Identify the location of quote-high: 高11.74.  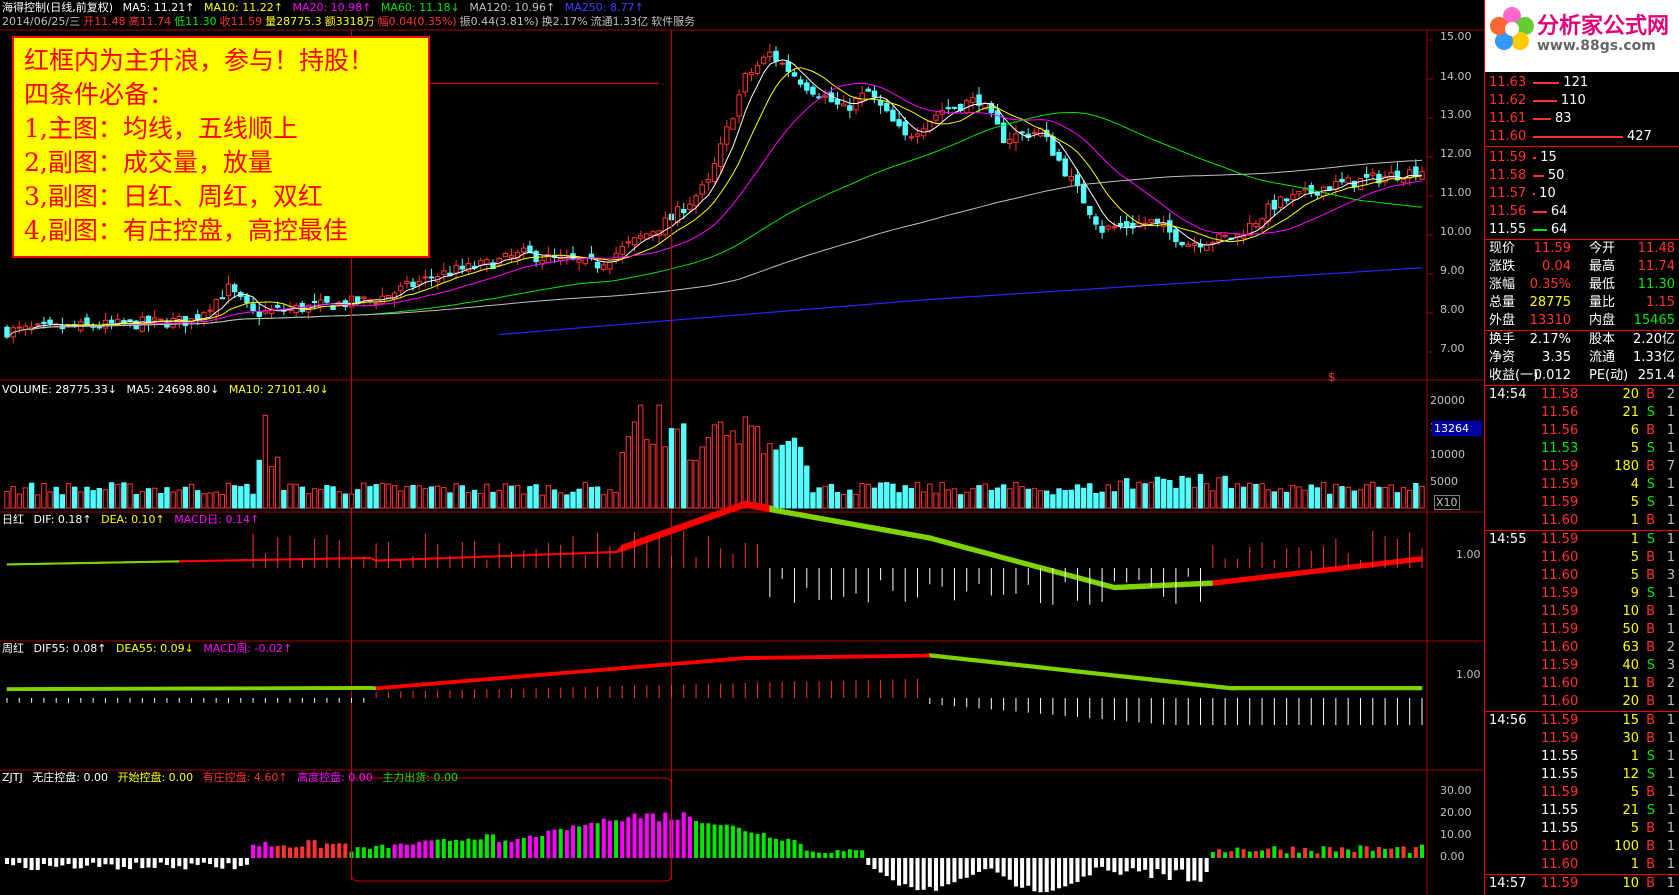
(150, 21).